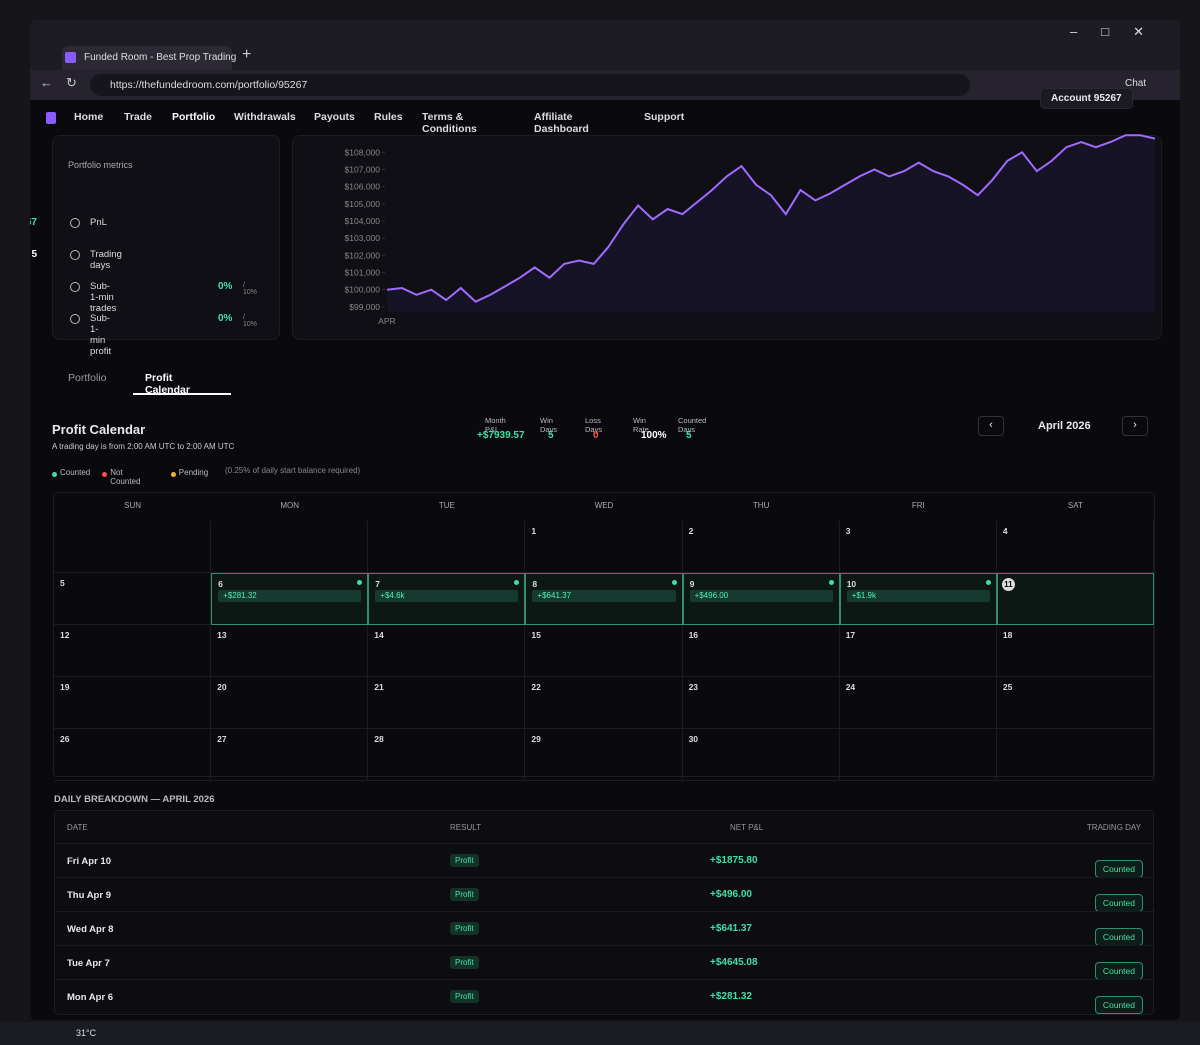  I want to click on result-pill: Profit, so click(464, 860).